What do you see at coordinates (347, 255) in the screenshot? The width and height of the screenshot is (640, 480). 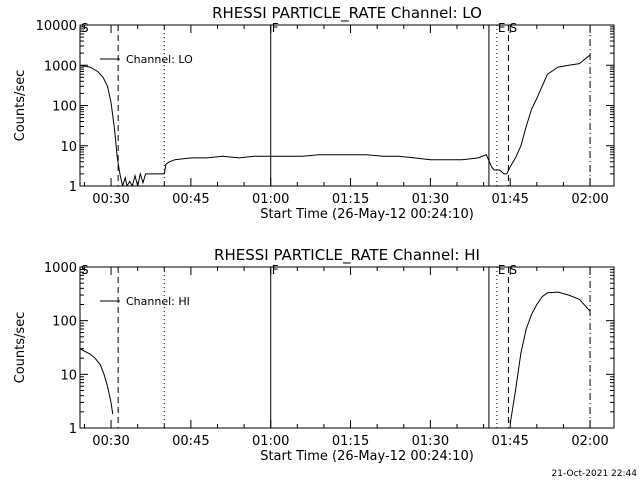 I see `chart-title: RHESSI PARTICLE_RATE Channel: HI` at bounding box center [347, 255].